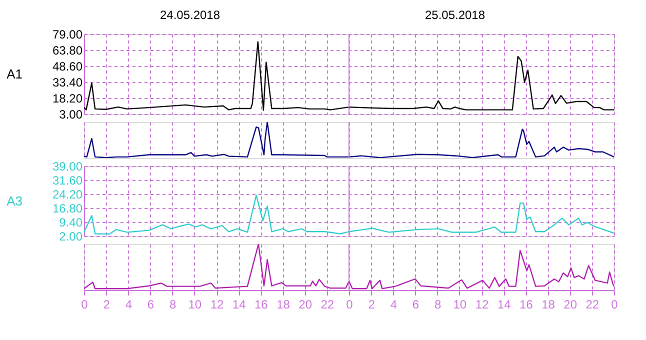  What do you see at coordinates (71, 115) in the screenshot?
I see `y-tick-label: 3.00` at bounding box center [71, 115].